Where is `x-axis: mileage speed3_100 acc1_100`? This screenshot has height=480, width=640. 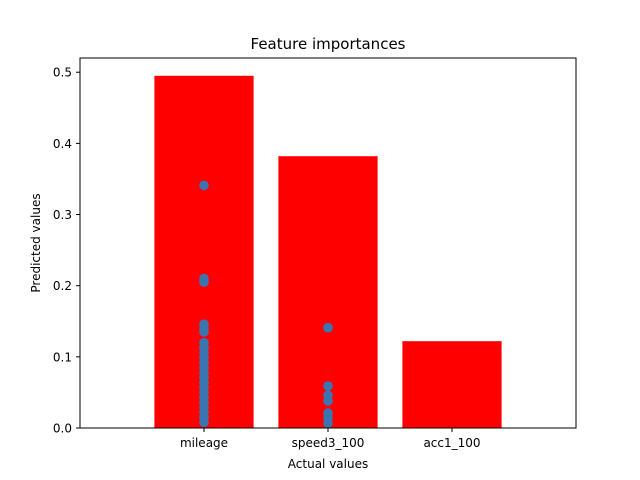
x-axis: mileage speed3_100 acc1_100 is located at coordinates (330, 439).